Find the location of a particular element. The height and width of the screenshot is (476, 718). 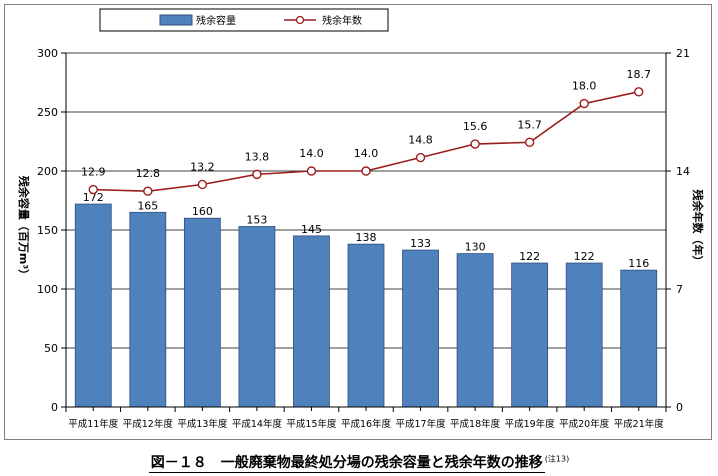

y-left-tick-label: 100 is located at coordinates (47, 289).